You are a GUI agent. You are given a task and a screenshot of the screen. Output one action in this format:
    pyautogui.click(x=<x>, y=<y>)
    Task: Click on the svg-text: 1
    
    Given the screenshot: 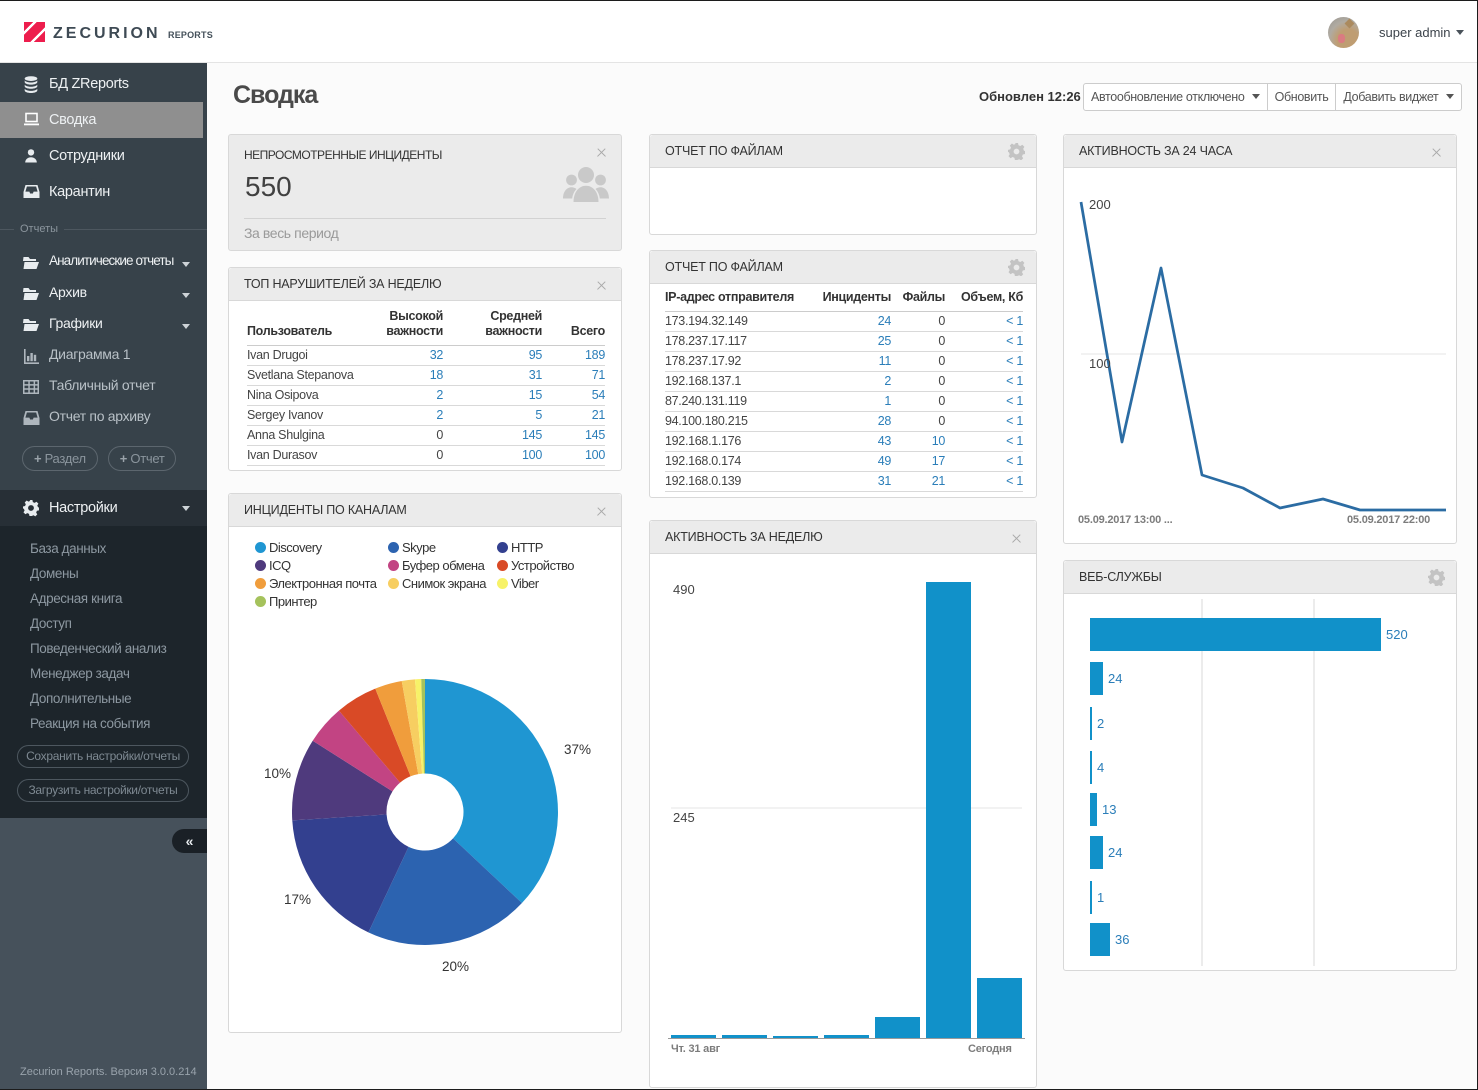 What is the action you would take?
    pyautogui.click(x=1100, y=897)
    